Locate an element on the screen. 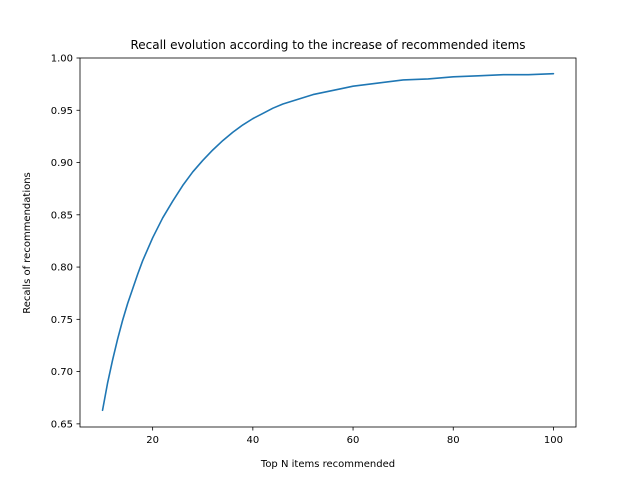 This screenshot has width=640, height=480. x-tick-label: 100 is located at coordinates (553, 440).